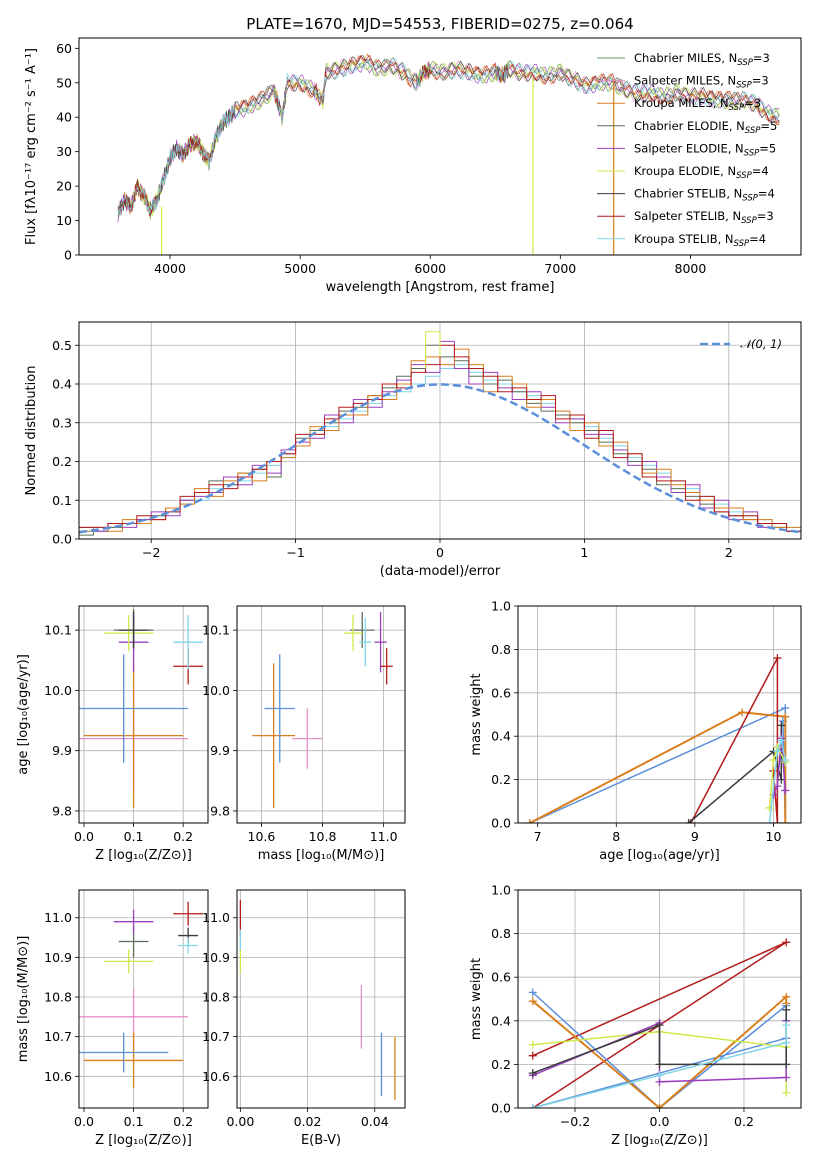 The width and height of the screenshot is (819, 1170). I want to click on y-axis-label: mass weight, so click(476, 999).